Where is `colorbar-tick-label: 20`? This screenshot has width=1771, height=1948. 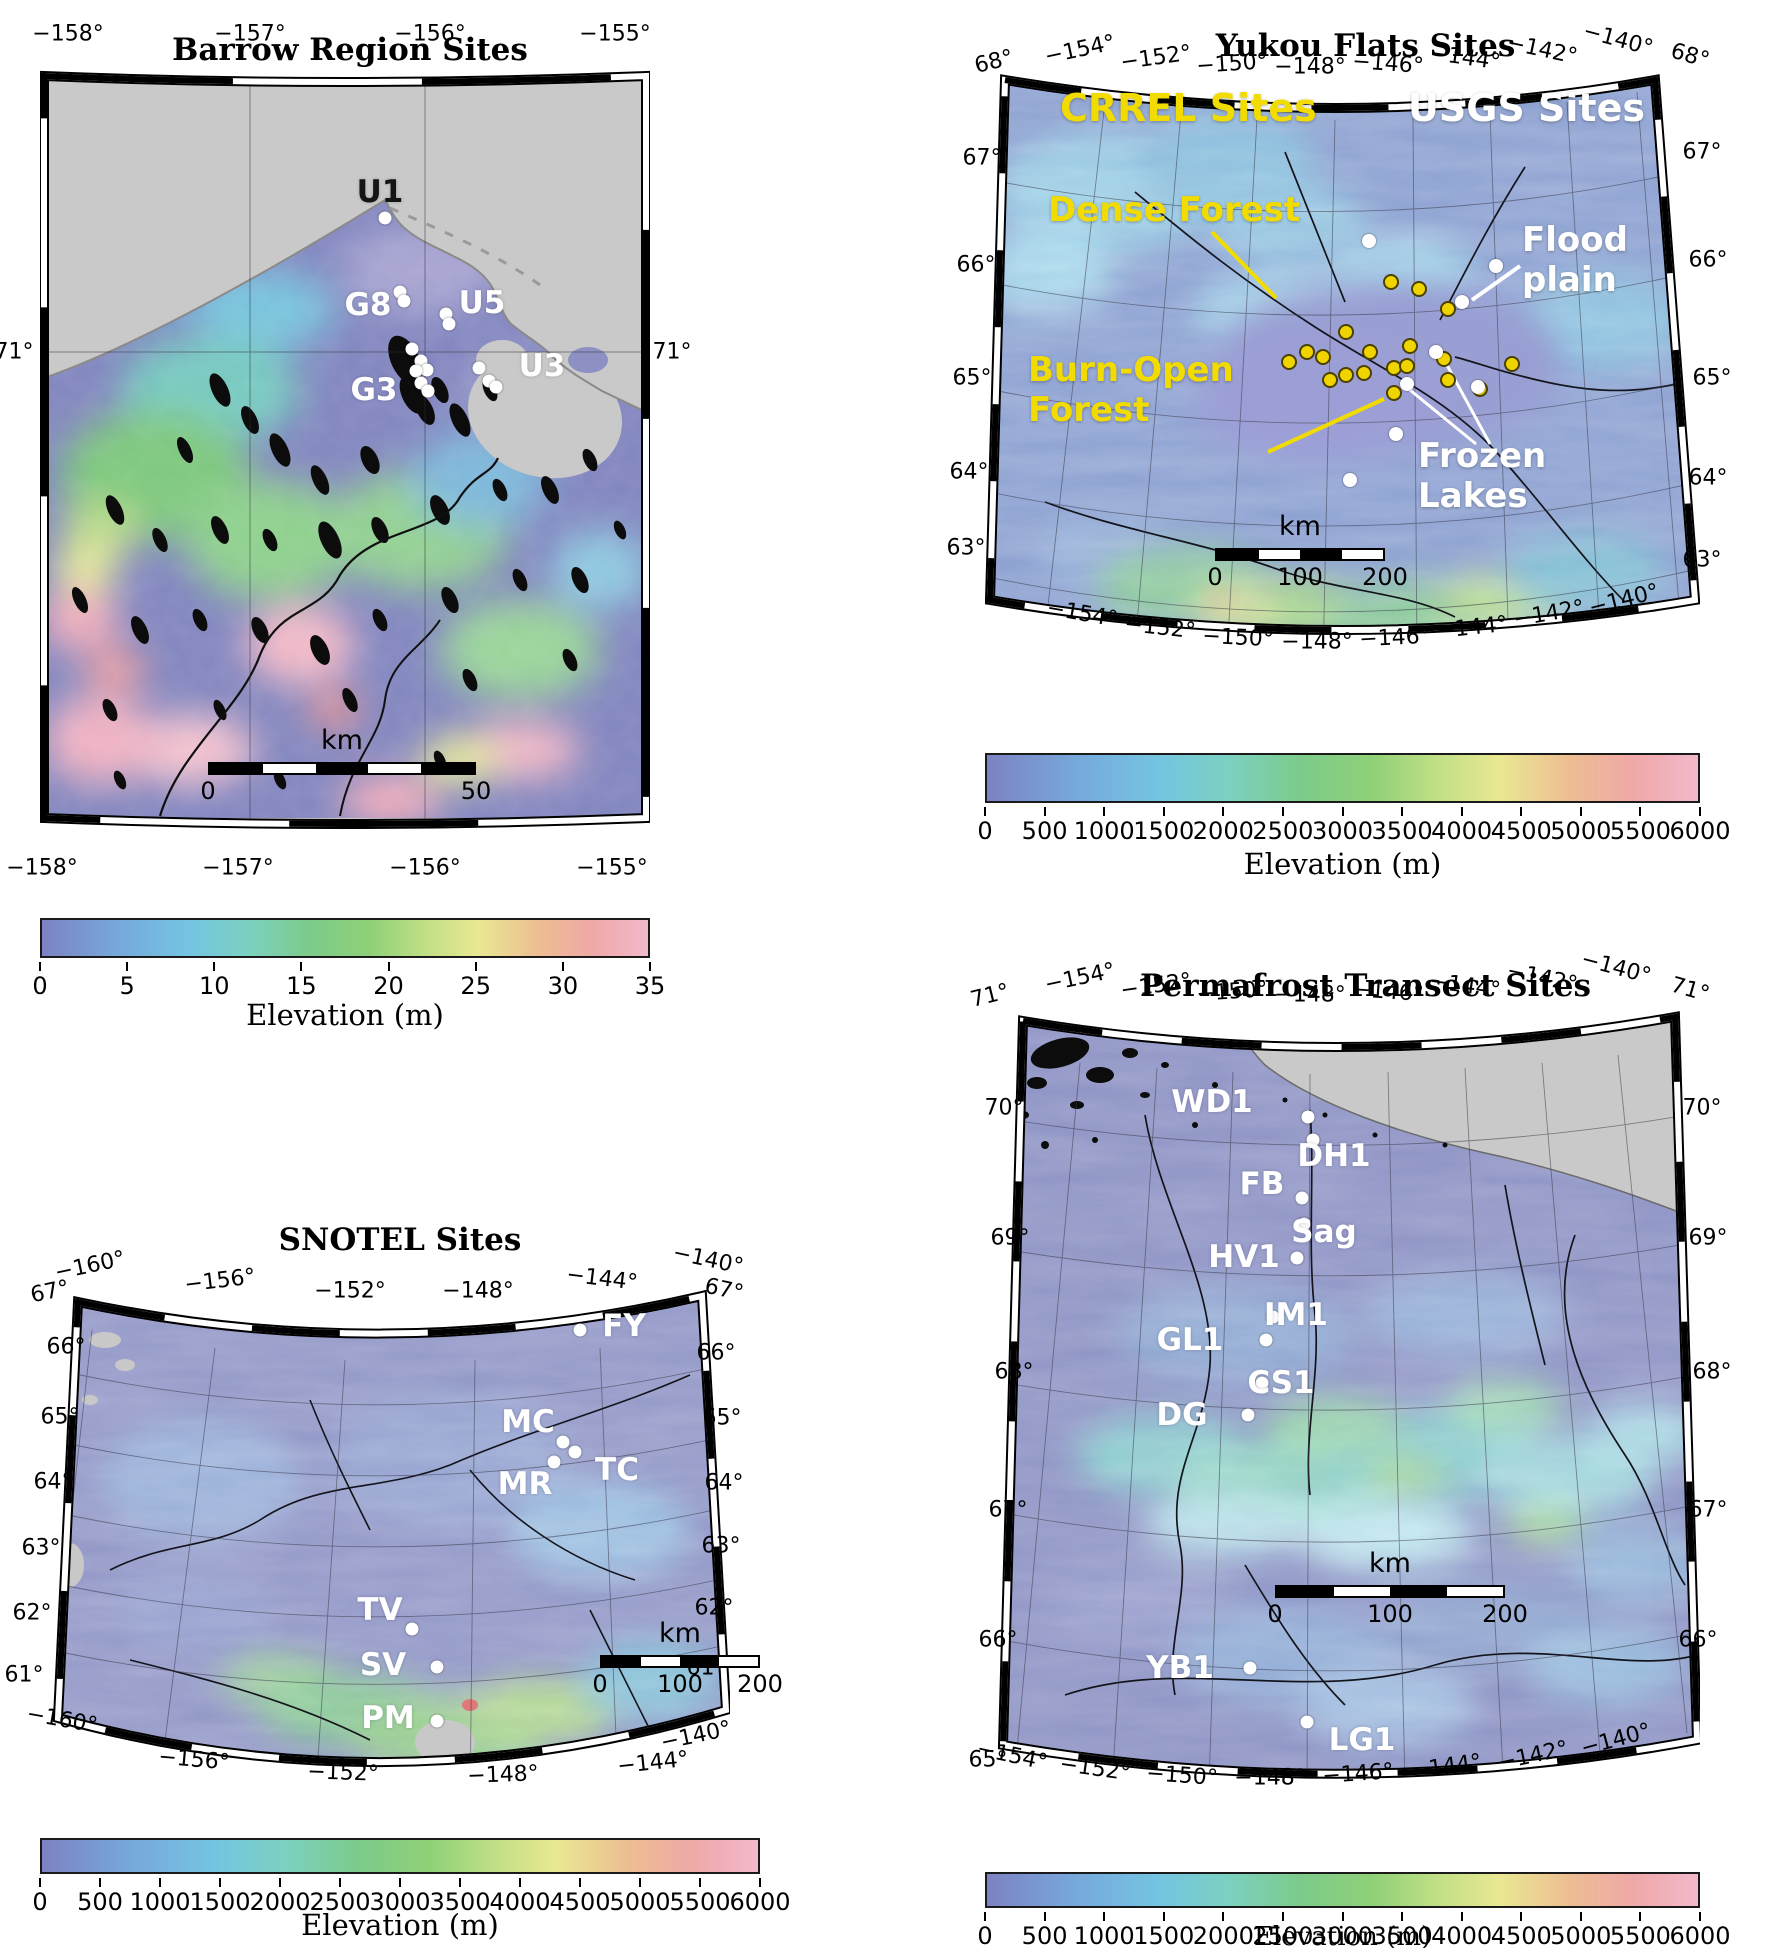
colorbar-tick-label: 20 is located at coordinates (388, 986).